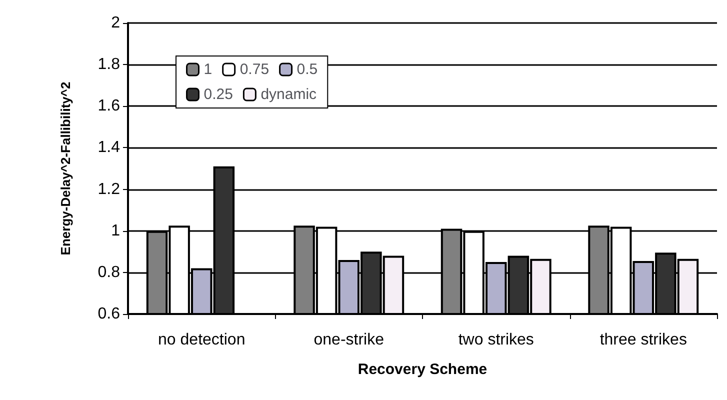  I want to click on legend-label: 0.75, so click(255, 69).